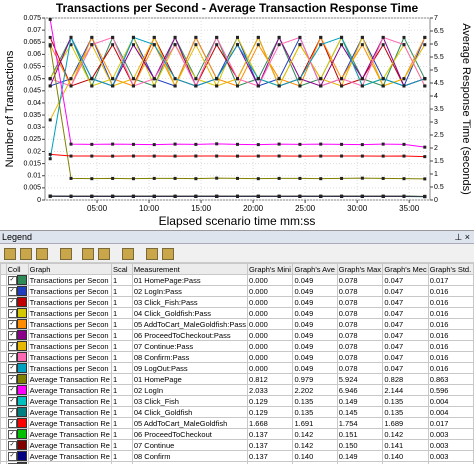  What do you see at coordinates (69, 269) in the screenshot?
I see `header-cell: Graph` at bounding box center [69, 269].